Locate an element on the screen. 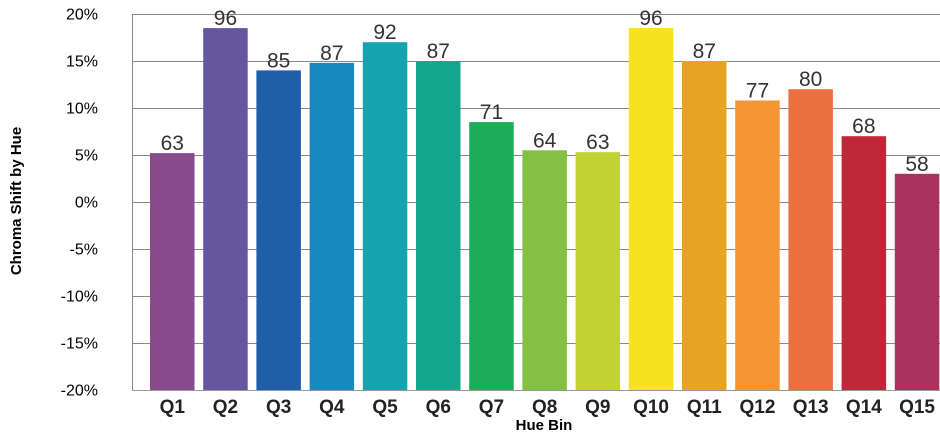 Image resolution: width=940 pixels, height=435 pixels. x-axis-title: Hue Bin is located at coordinates (544, 425).